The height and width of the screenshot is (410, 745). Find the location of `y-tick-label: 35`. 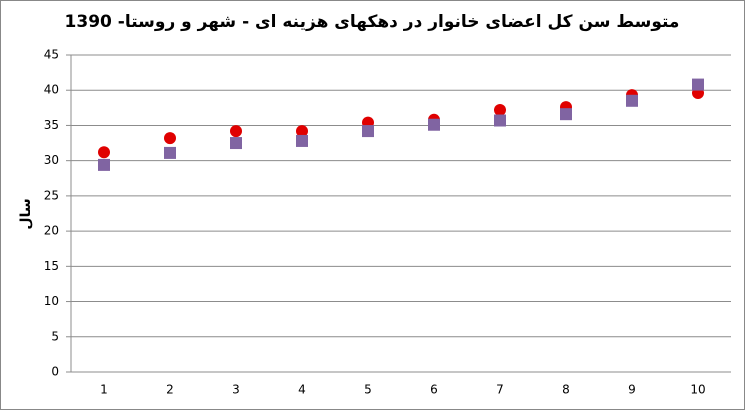

y-tick-label: 35 is located at coordinates (51, 125).